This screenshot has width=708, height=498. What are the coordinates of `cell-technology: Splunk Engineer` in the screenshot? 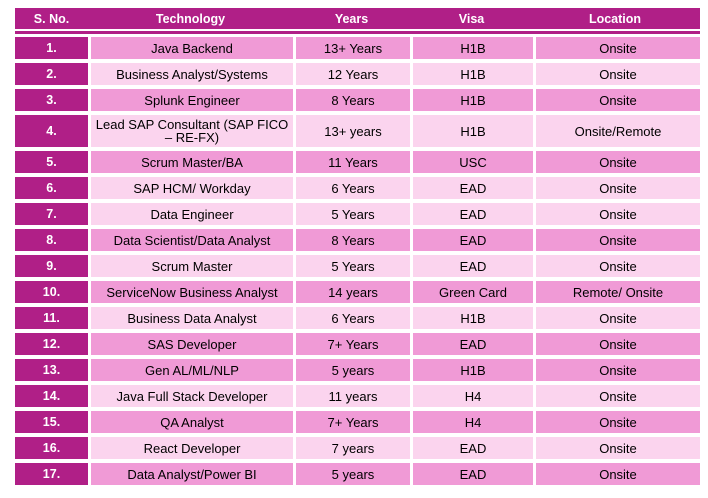 It's located at (192, 100).